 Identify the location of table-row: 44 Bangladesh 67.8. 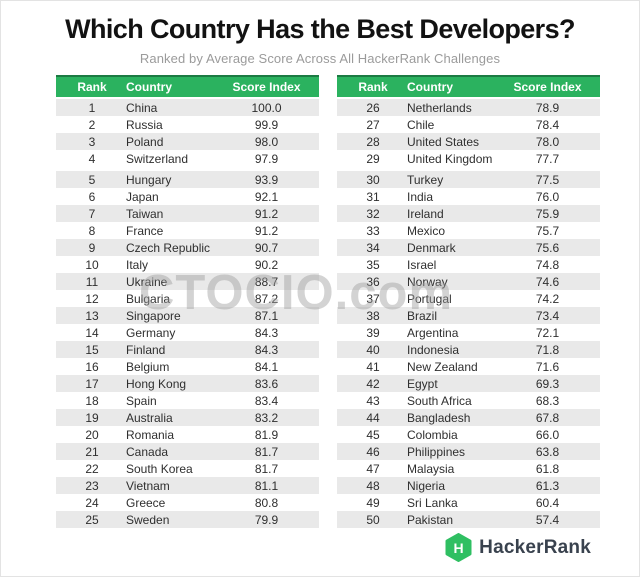
(468, 417).